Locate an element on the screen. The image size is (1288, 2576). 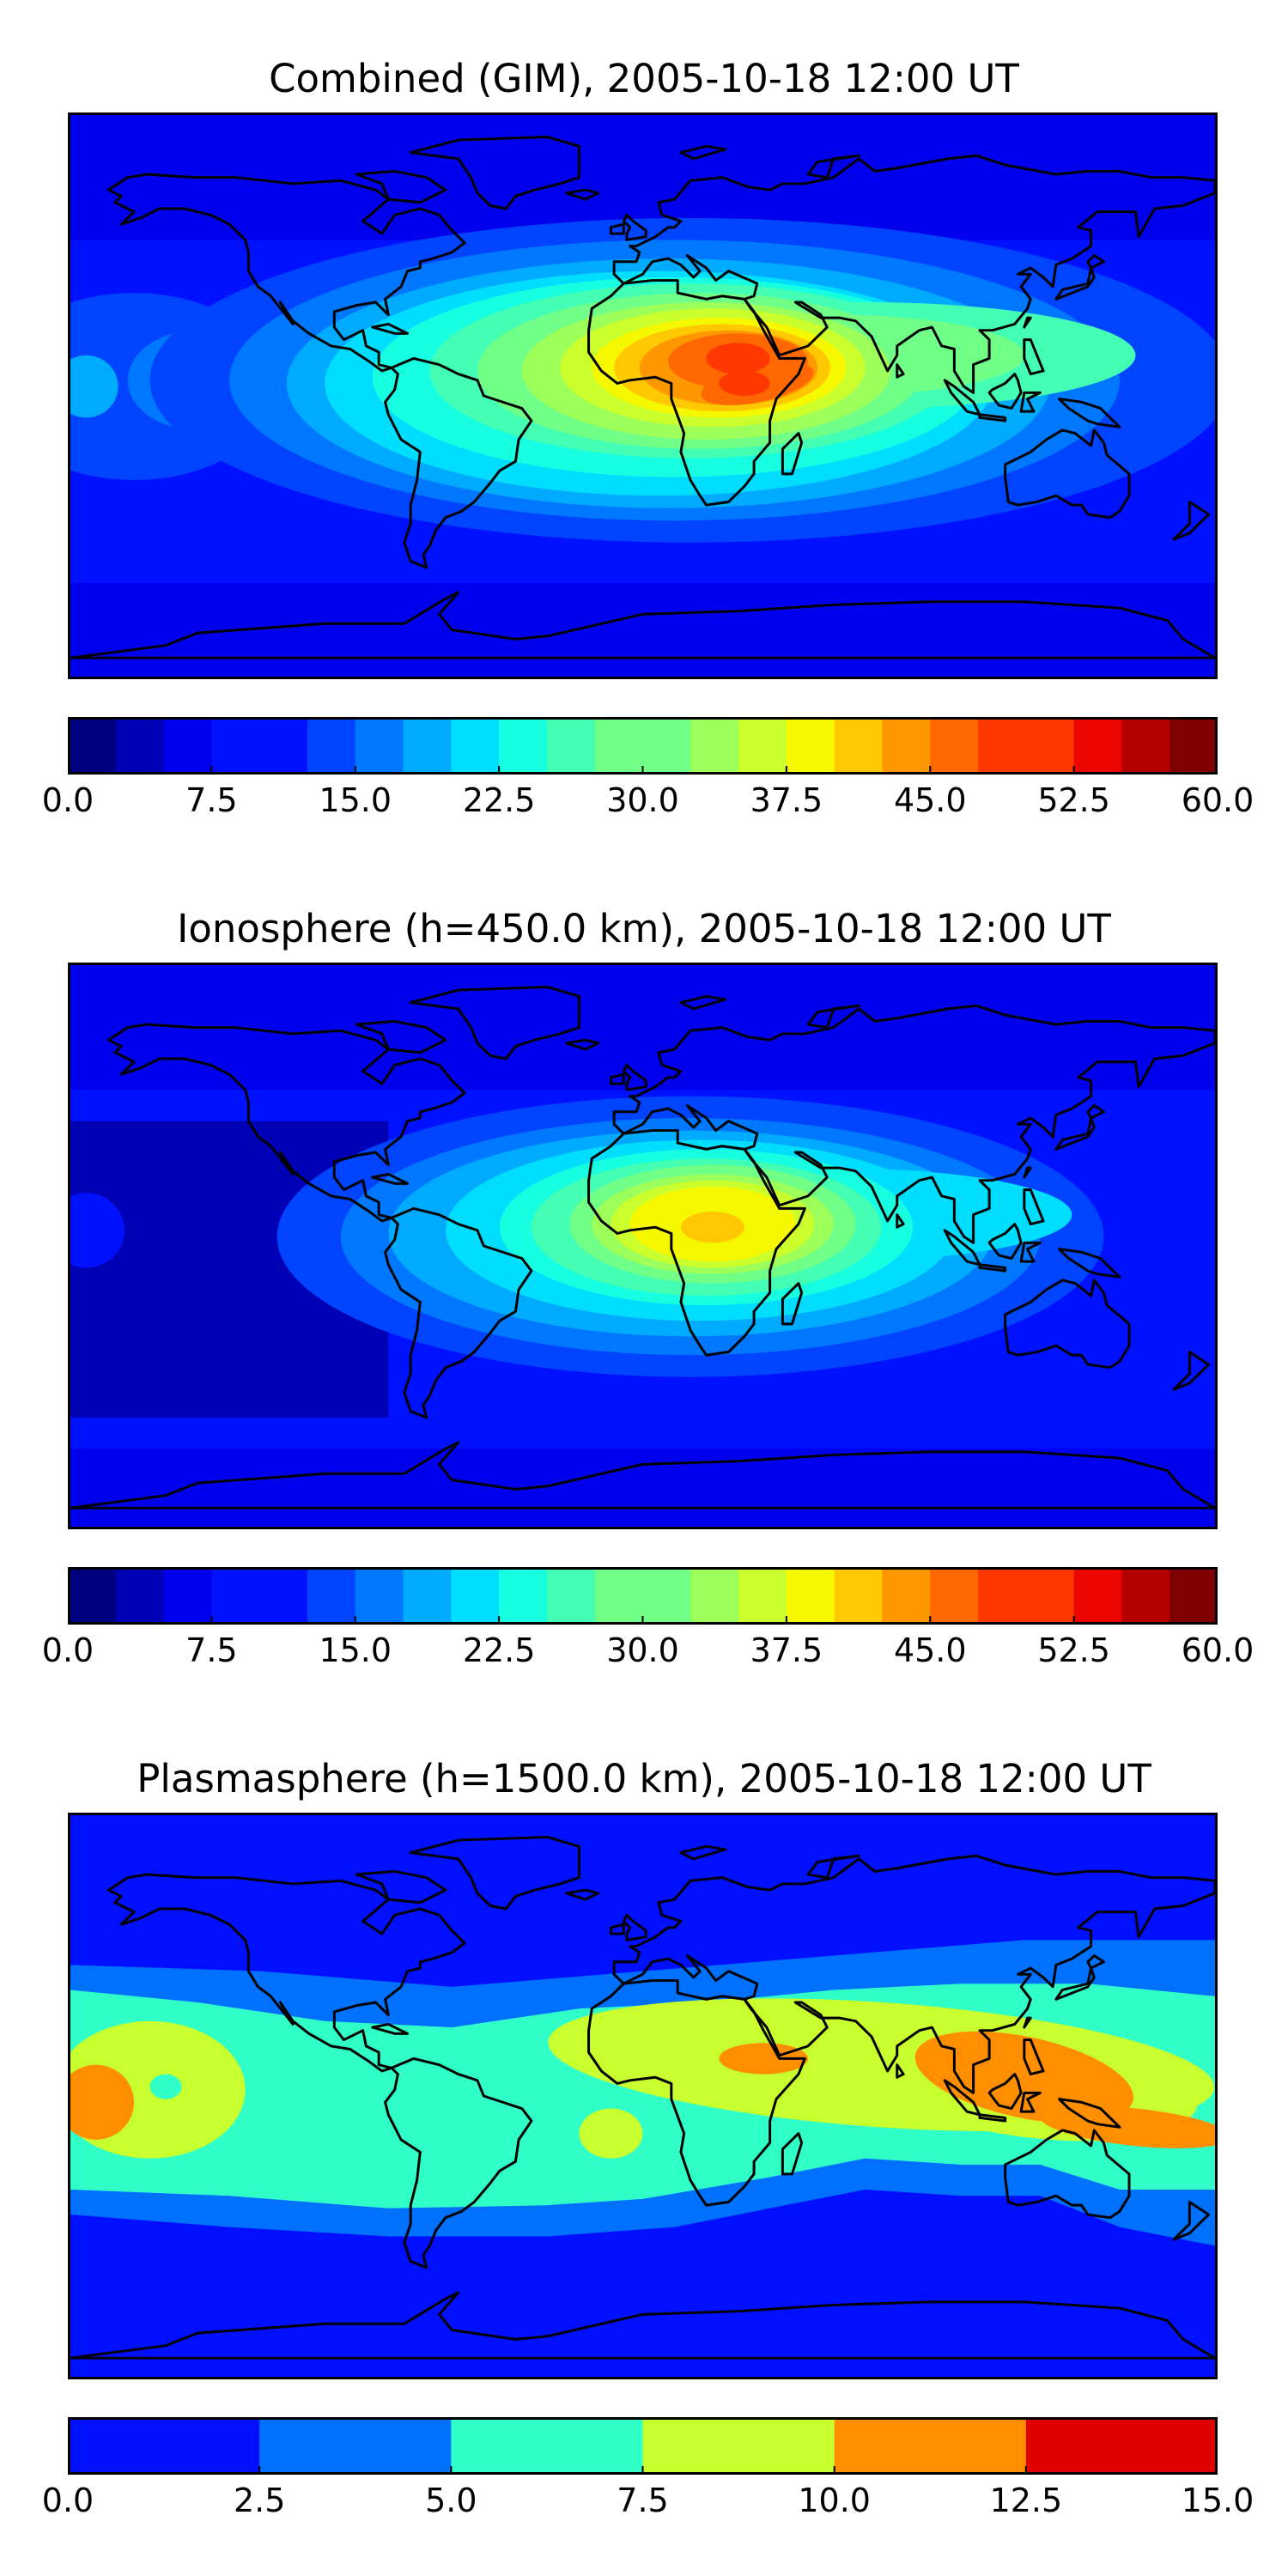
colorbar-ionosphere-plot is located at coordinates (643, 1596).